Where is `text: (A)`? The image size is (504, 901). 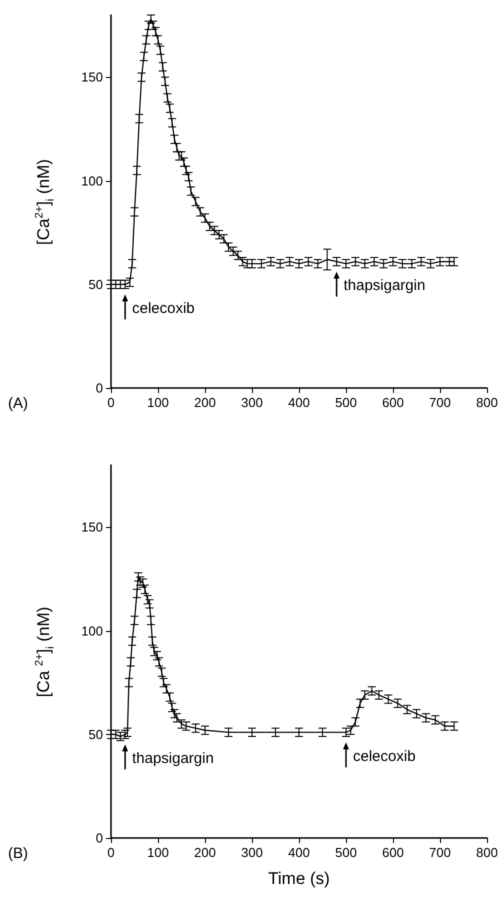 text: (A) is located at coordinates (18, 403).